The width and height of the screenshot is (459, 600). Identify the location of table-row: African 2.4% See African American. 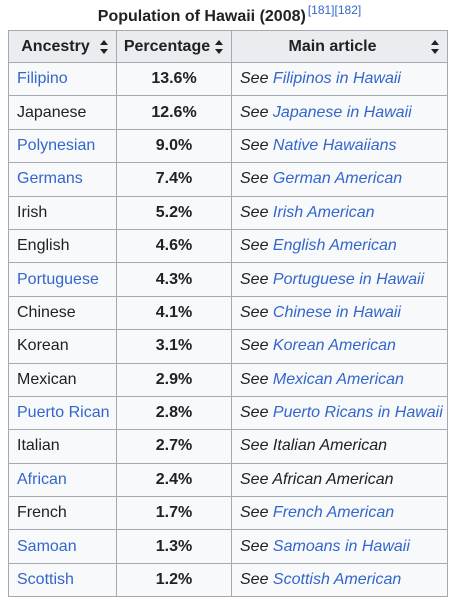
(228, 480).